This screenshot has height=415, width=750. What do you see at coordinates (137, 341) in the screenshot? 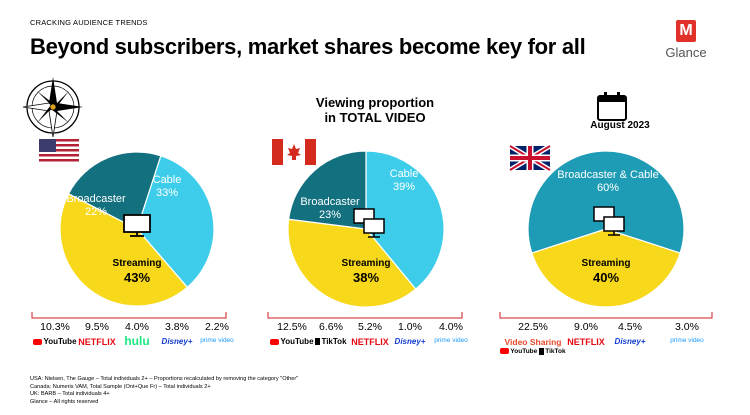
I see `hulu-logo: hulu` at bounding box center [137, 341].